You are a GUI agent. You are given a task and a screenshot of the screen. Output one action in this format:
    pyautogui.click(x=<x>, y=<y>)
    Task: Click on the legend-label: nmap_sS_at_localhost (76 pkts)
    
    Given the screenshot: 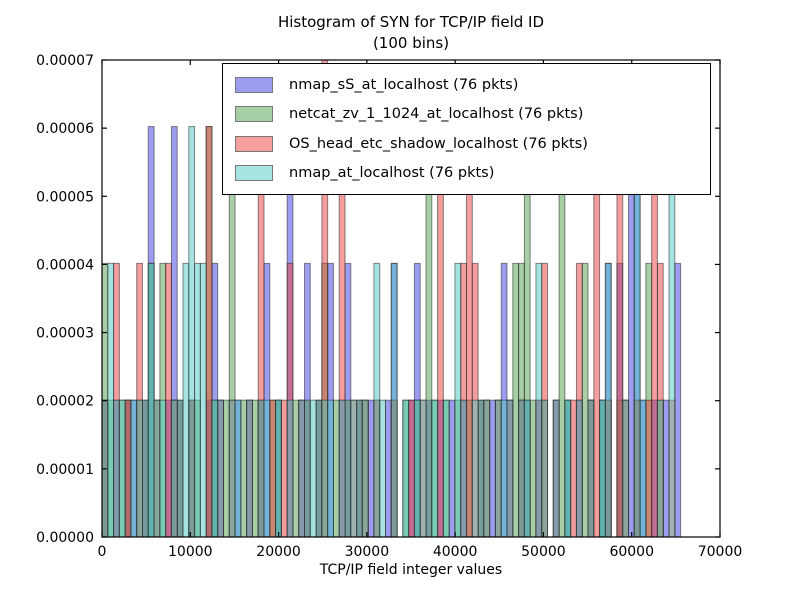 What is the action you would take?
    pyautogui.click(x=404, y=84)
    